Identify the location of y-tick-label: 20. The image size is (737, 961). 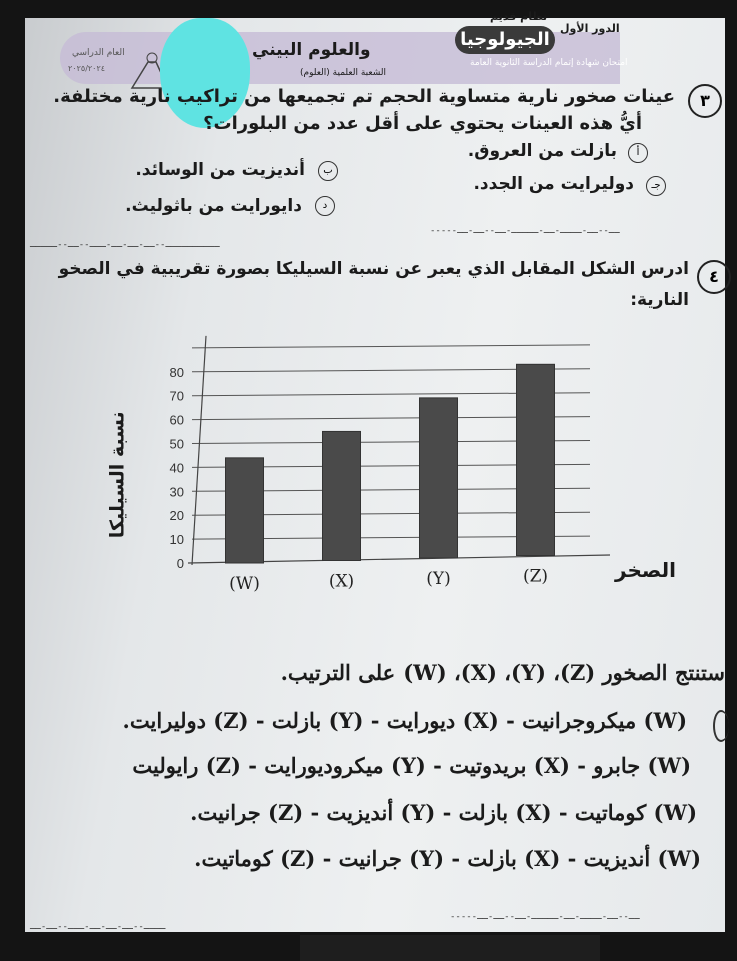
(177, 515).